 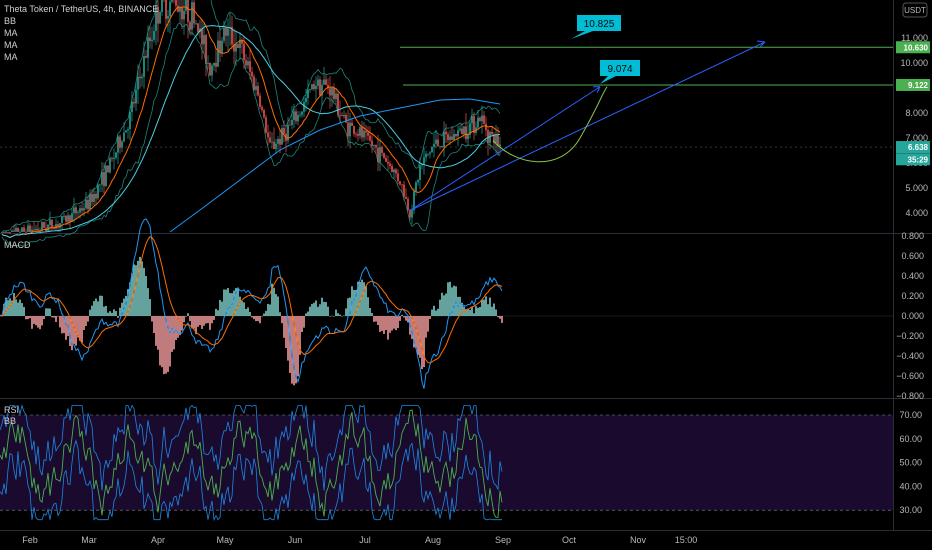 I want to click on indicator-label-ma-2: MA, so click(x=11, y=45).